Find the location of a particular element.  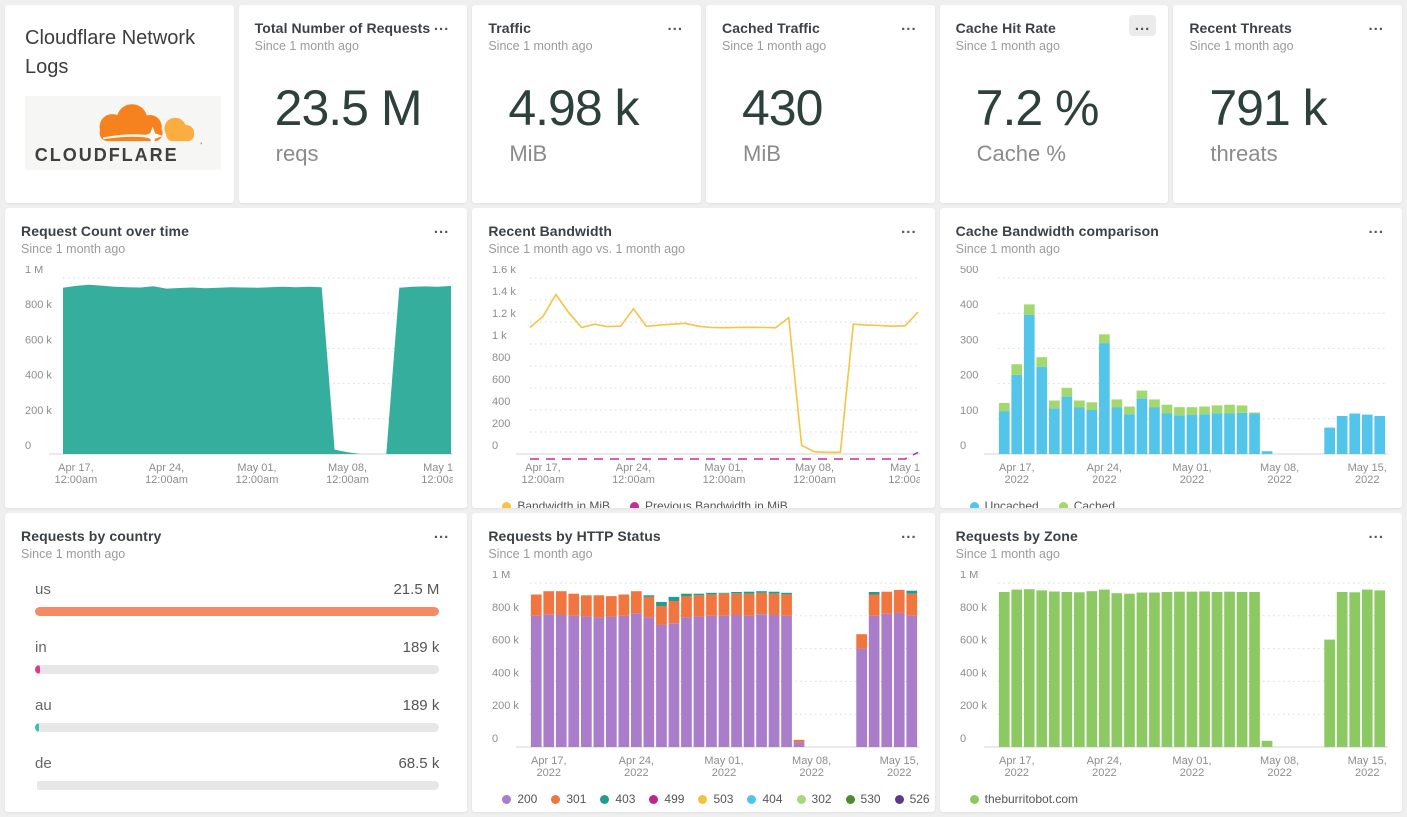

legend-item: 499 is located at coordinates (666, 799).